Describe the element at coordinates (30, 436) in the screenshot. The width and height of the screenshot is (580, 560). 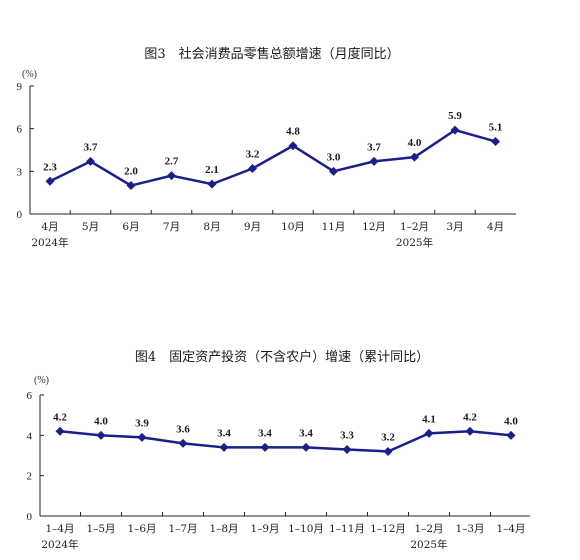
I see `y-tick-label: 4` at that location.